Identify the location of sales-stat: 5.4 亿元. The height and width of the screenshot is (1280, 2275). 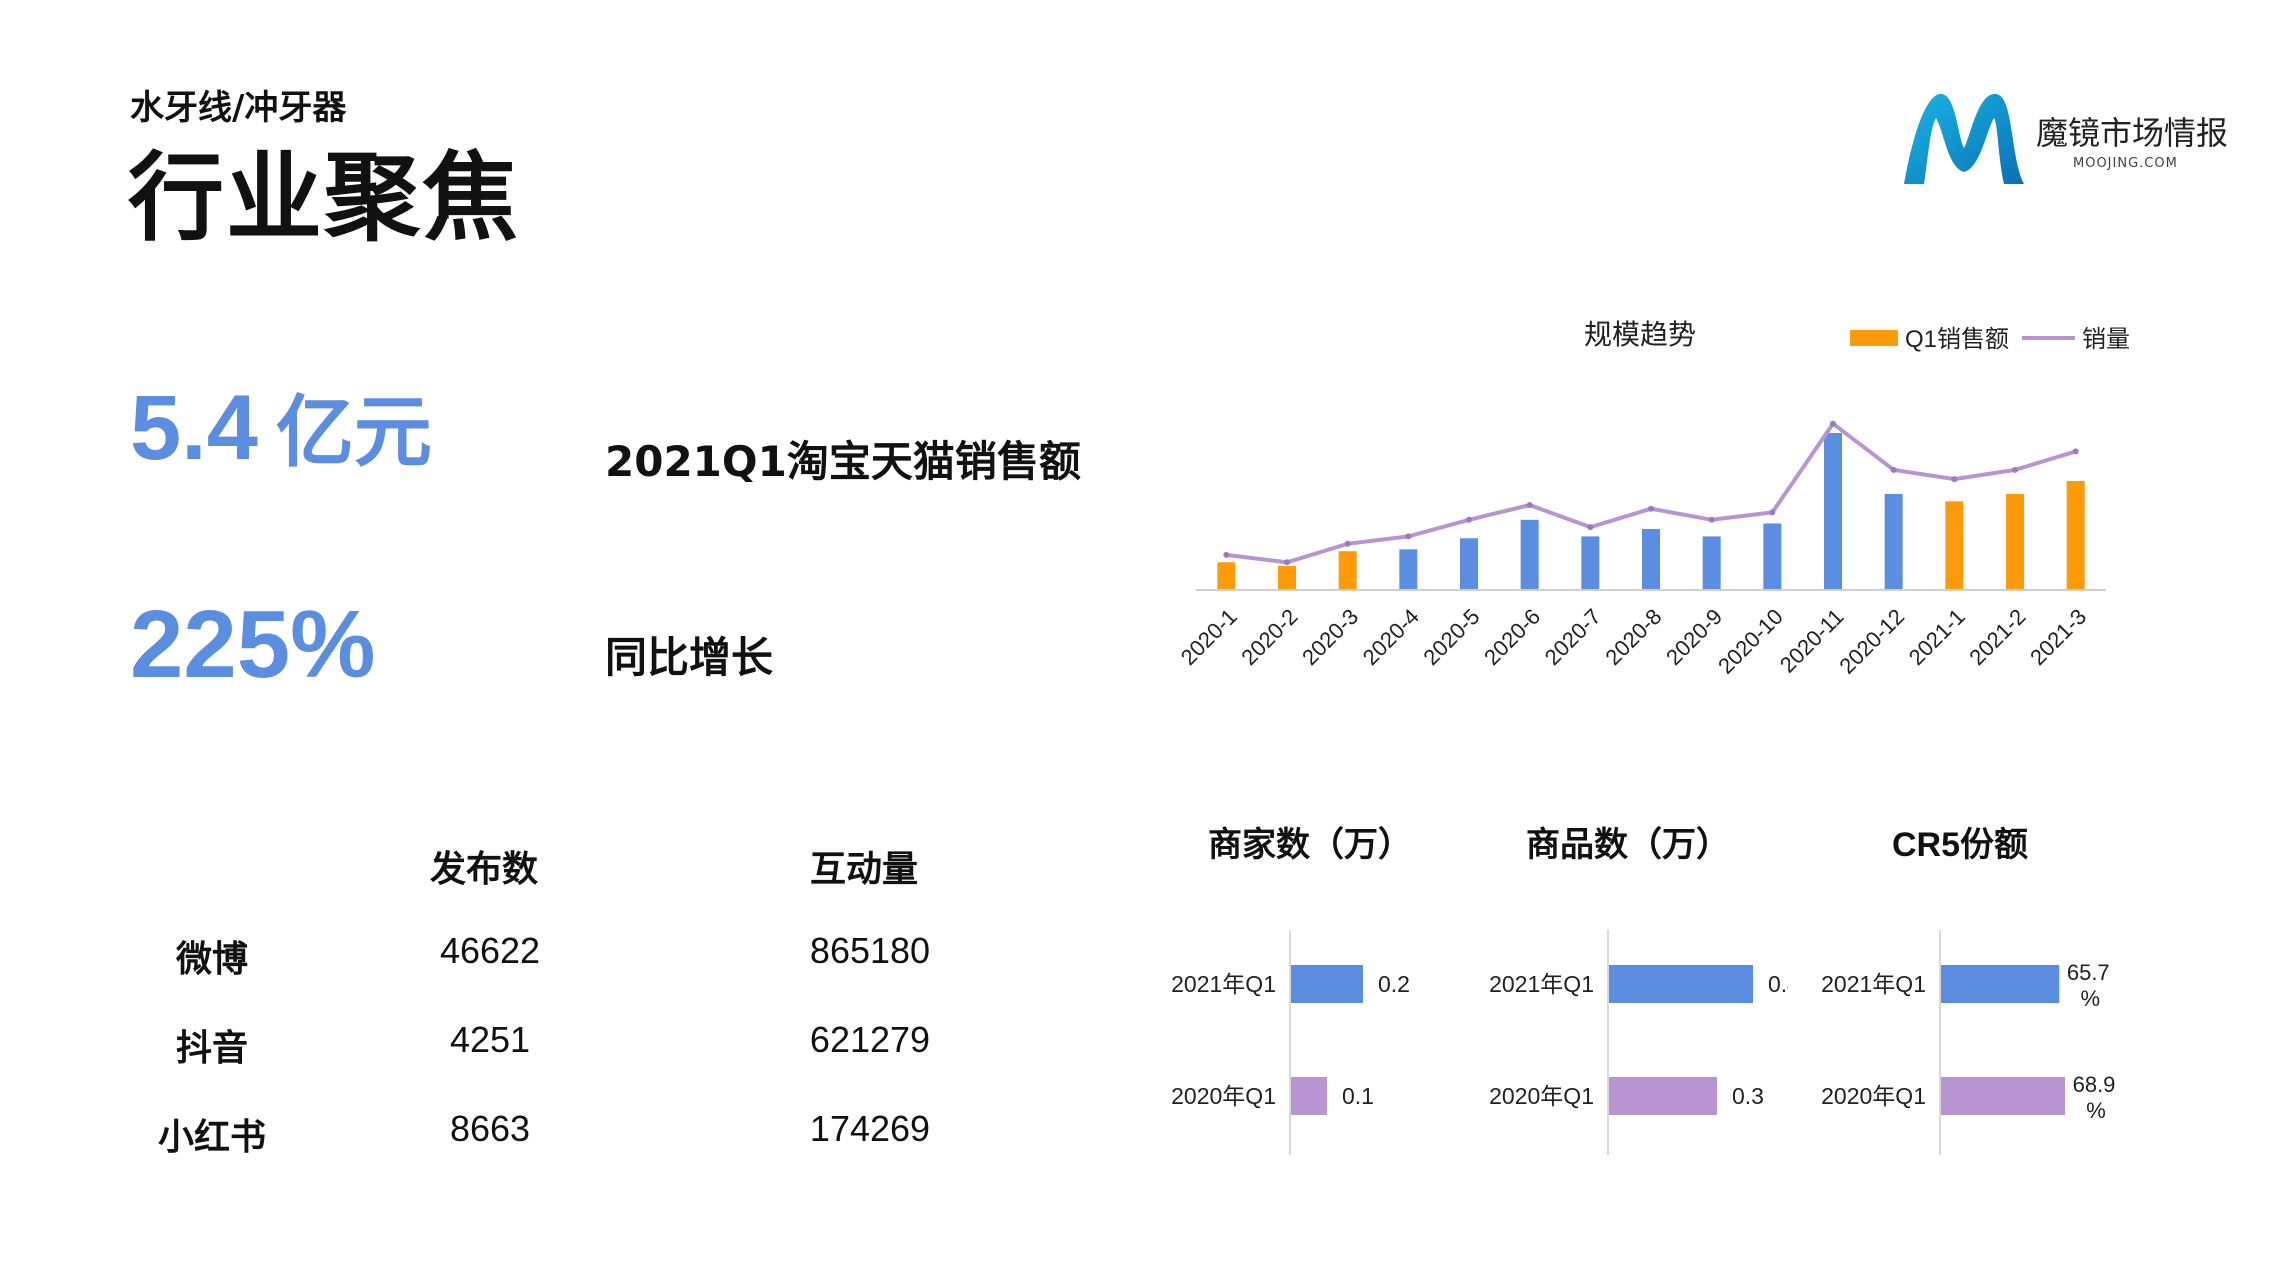
(281, 426).